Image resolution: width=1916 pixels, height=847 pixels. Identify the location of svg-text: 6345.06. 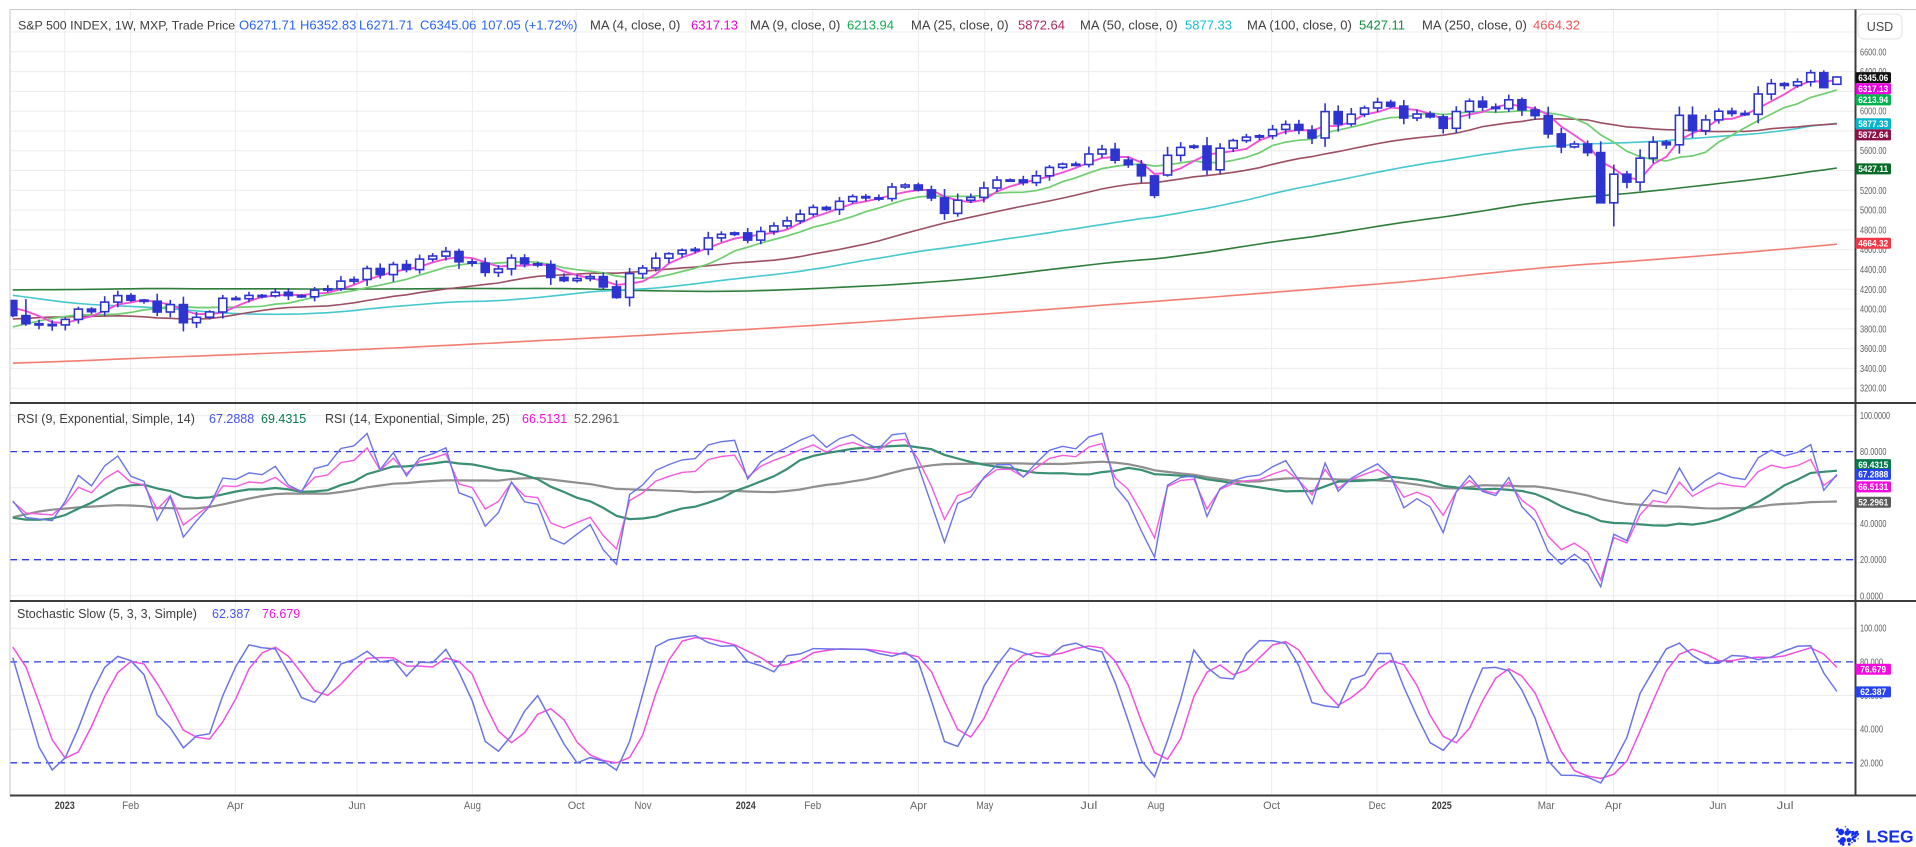
(1873, 78).